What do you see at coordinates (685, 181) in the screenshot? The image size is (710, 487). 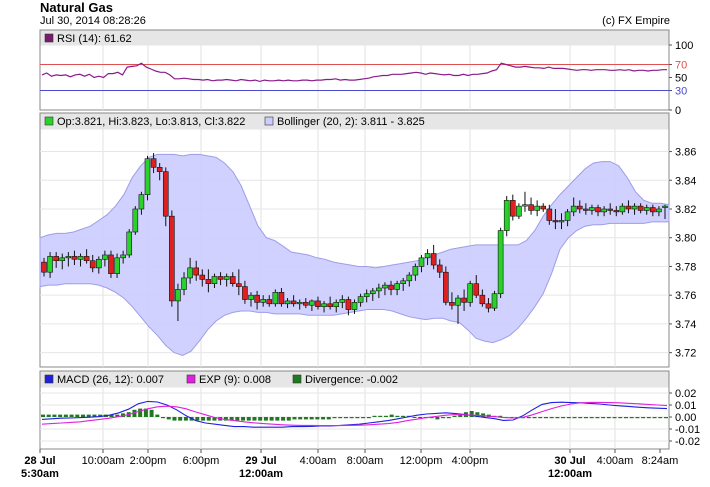 I see `price-tick-label: 3.84` at bounding box center [685, 181].